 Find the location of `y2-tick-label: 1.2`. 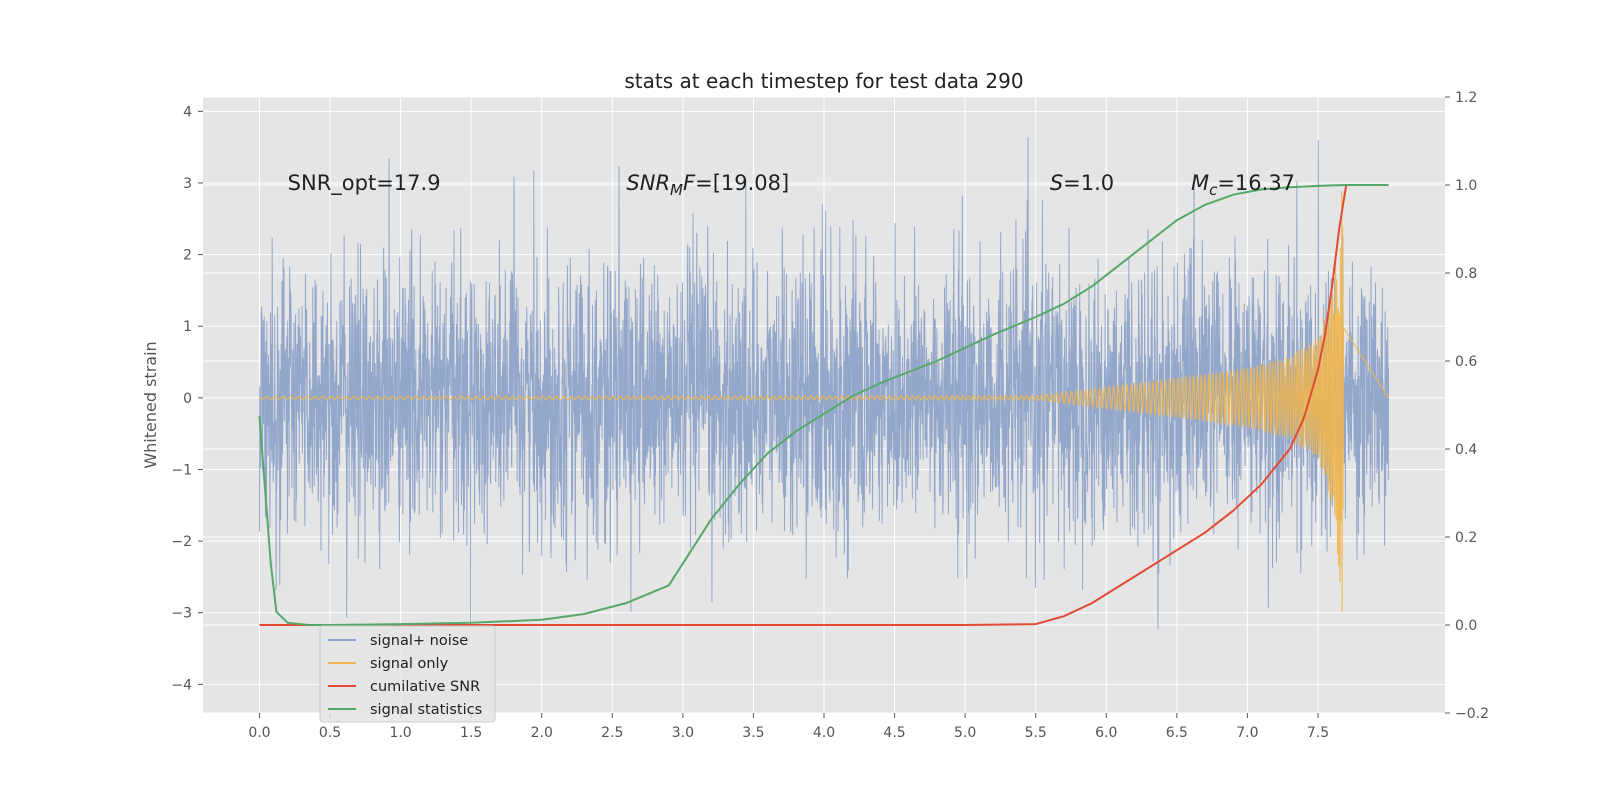

y2-tick-label: 1.2 is located at coordinates (1466, 98).